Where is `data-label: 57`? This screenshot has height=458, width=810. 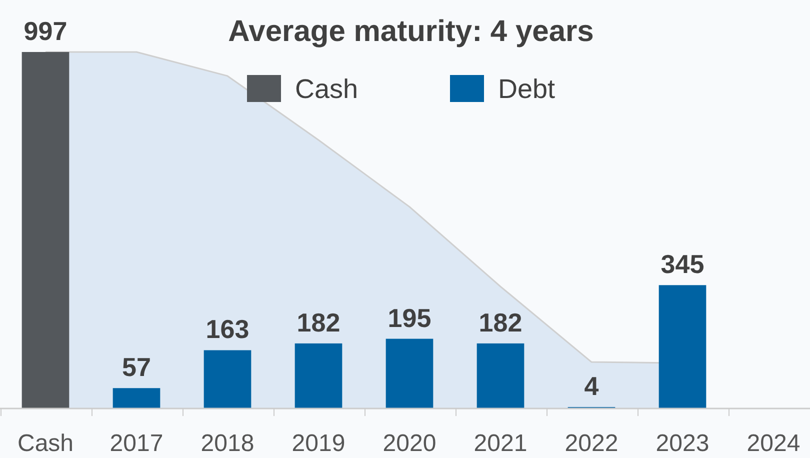 data-label: 57 is located at coordinates (136, 367).